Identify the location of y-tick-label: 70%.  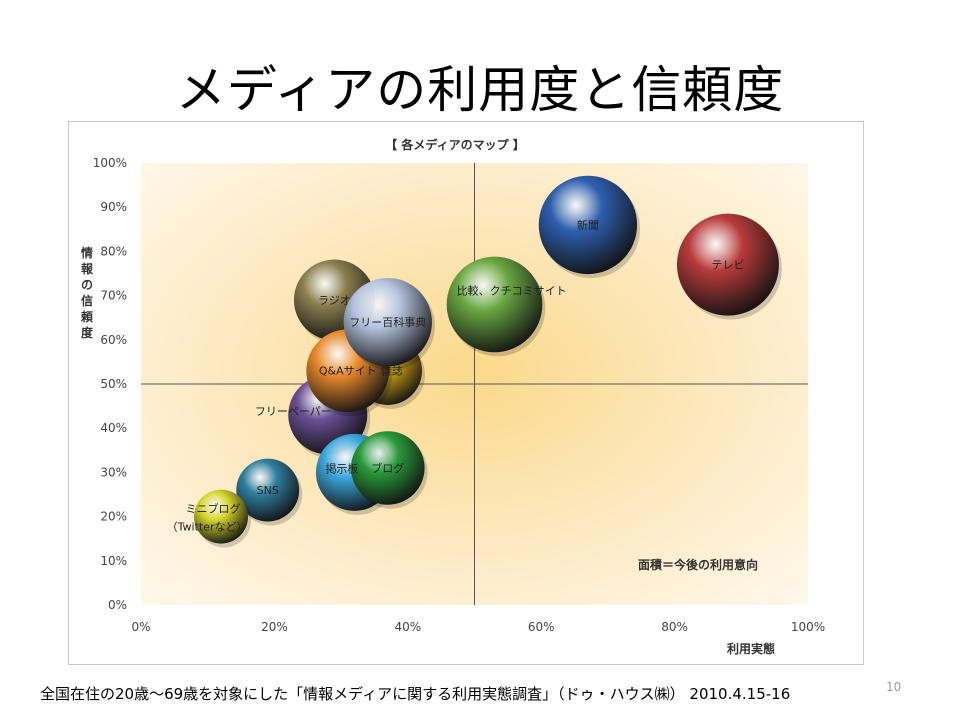
(113, 296).